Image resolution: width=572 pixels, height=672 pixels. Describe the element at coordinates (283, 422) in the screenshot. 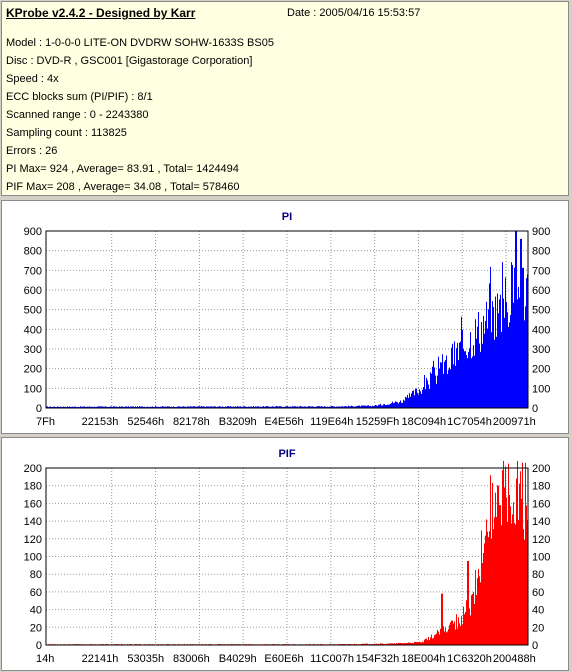

I see `pi-x-tick: E4E56h` at that location.